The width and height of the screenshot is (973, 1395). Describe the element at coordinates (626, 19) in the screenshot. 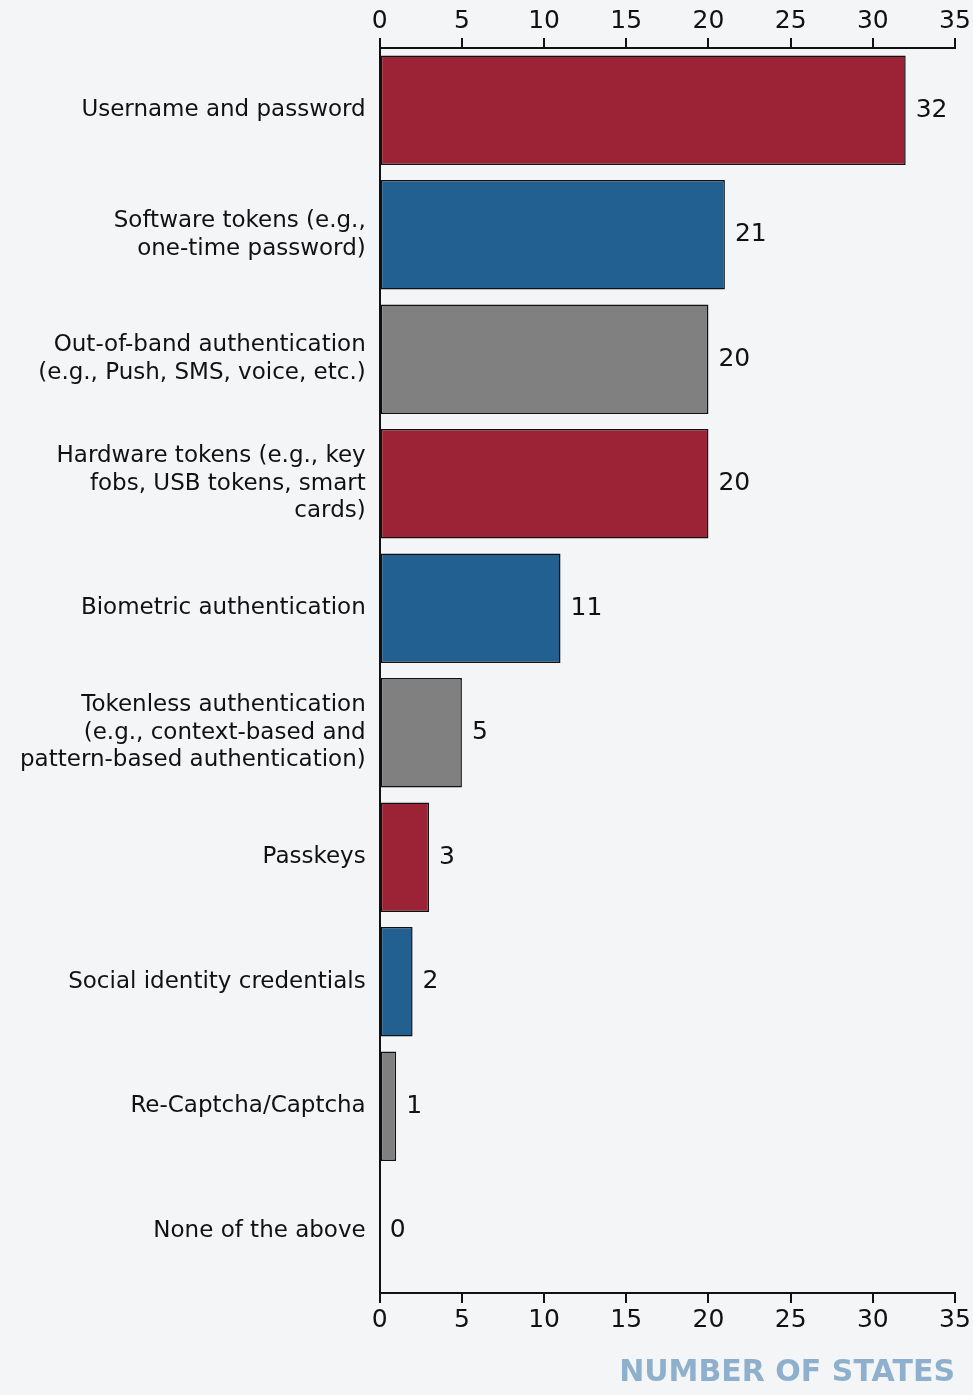

I see `x-tick-label: 15` at that location.